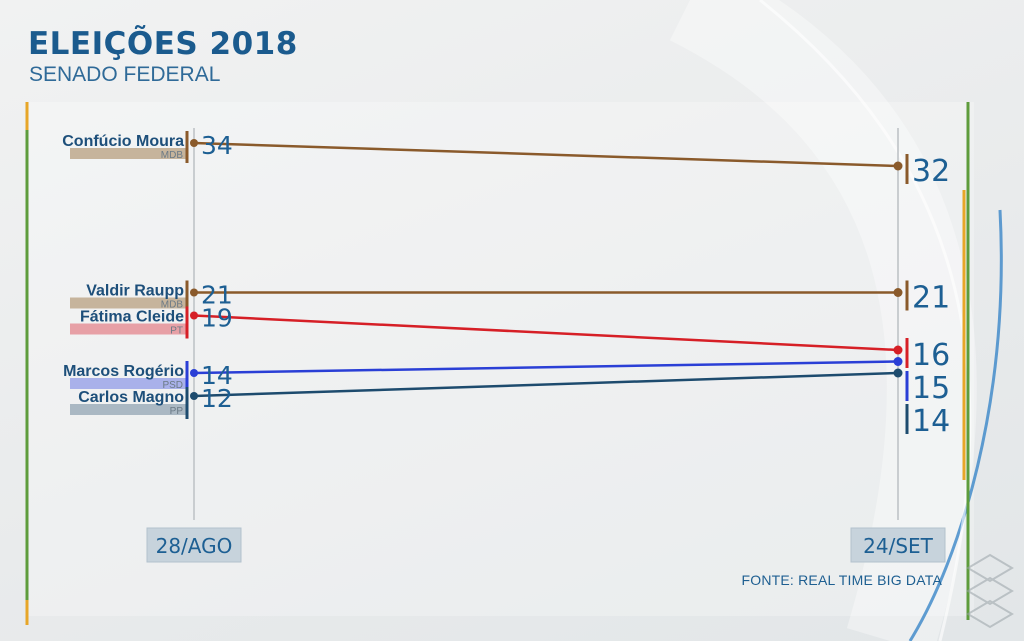  I want to click on point-end-confucio-moura, so click(898, 166).